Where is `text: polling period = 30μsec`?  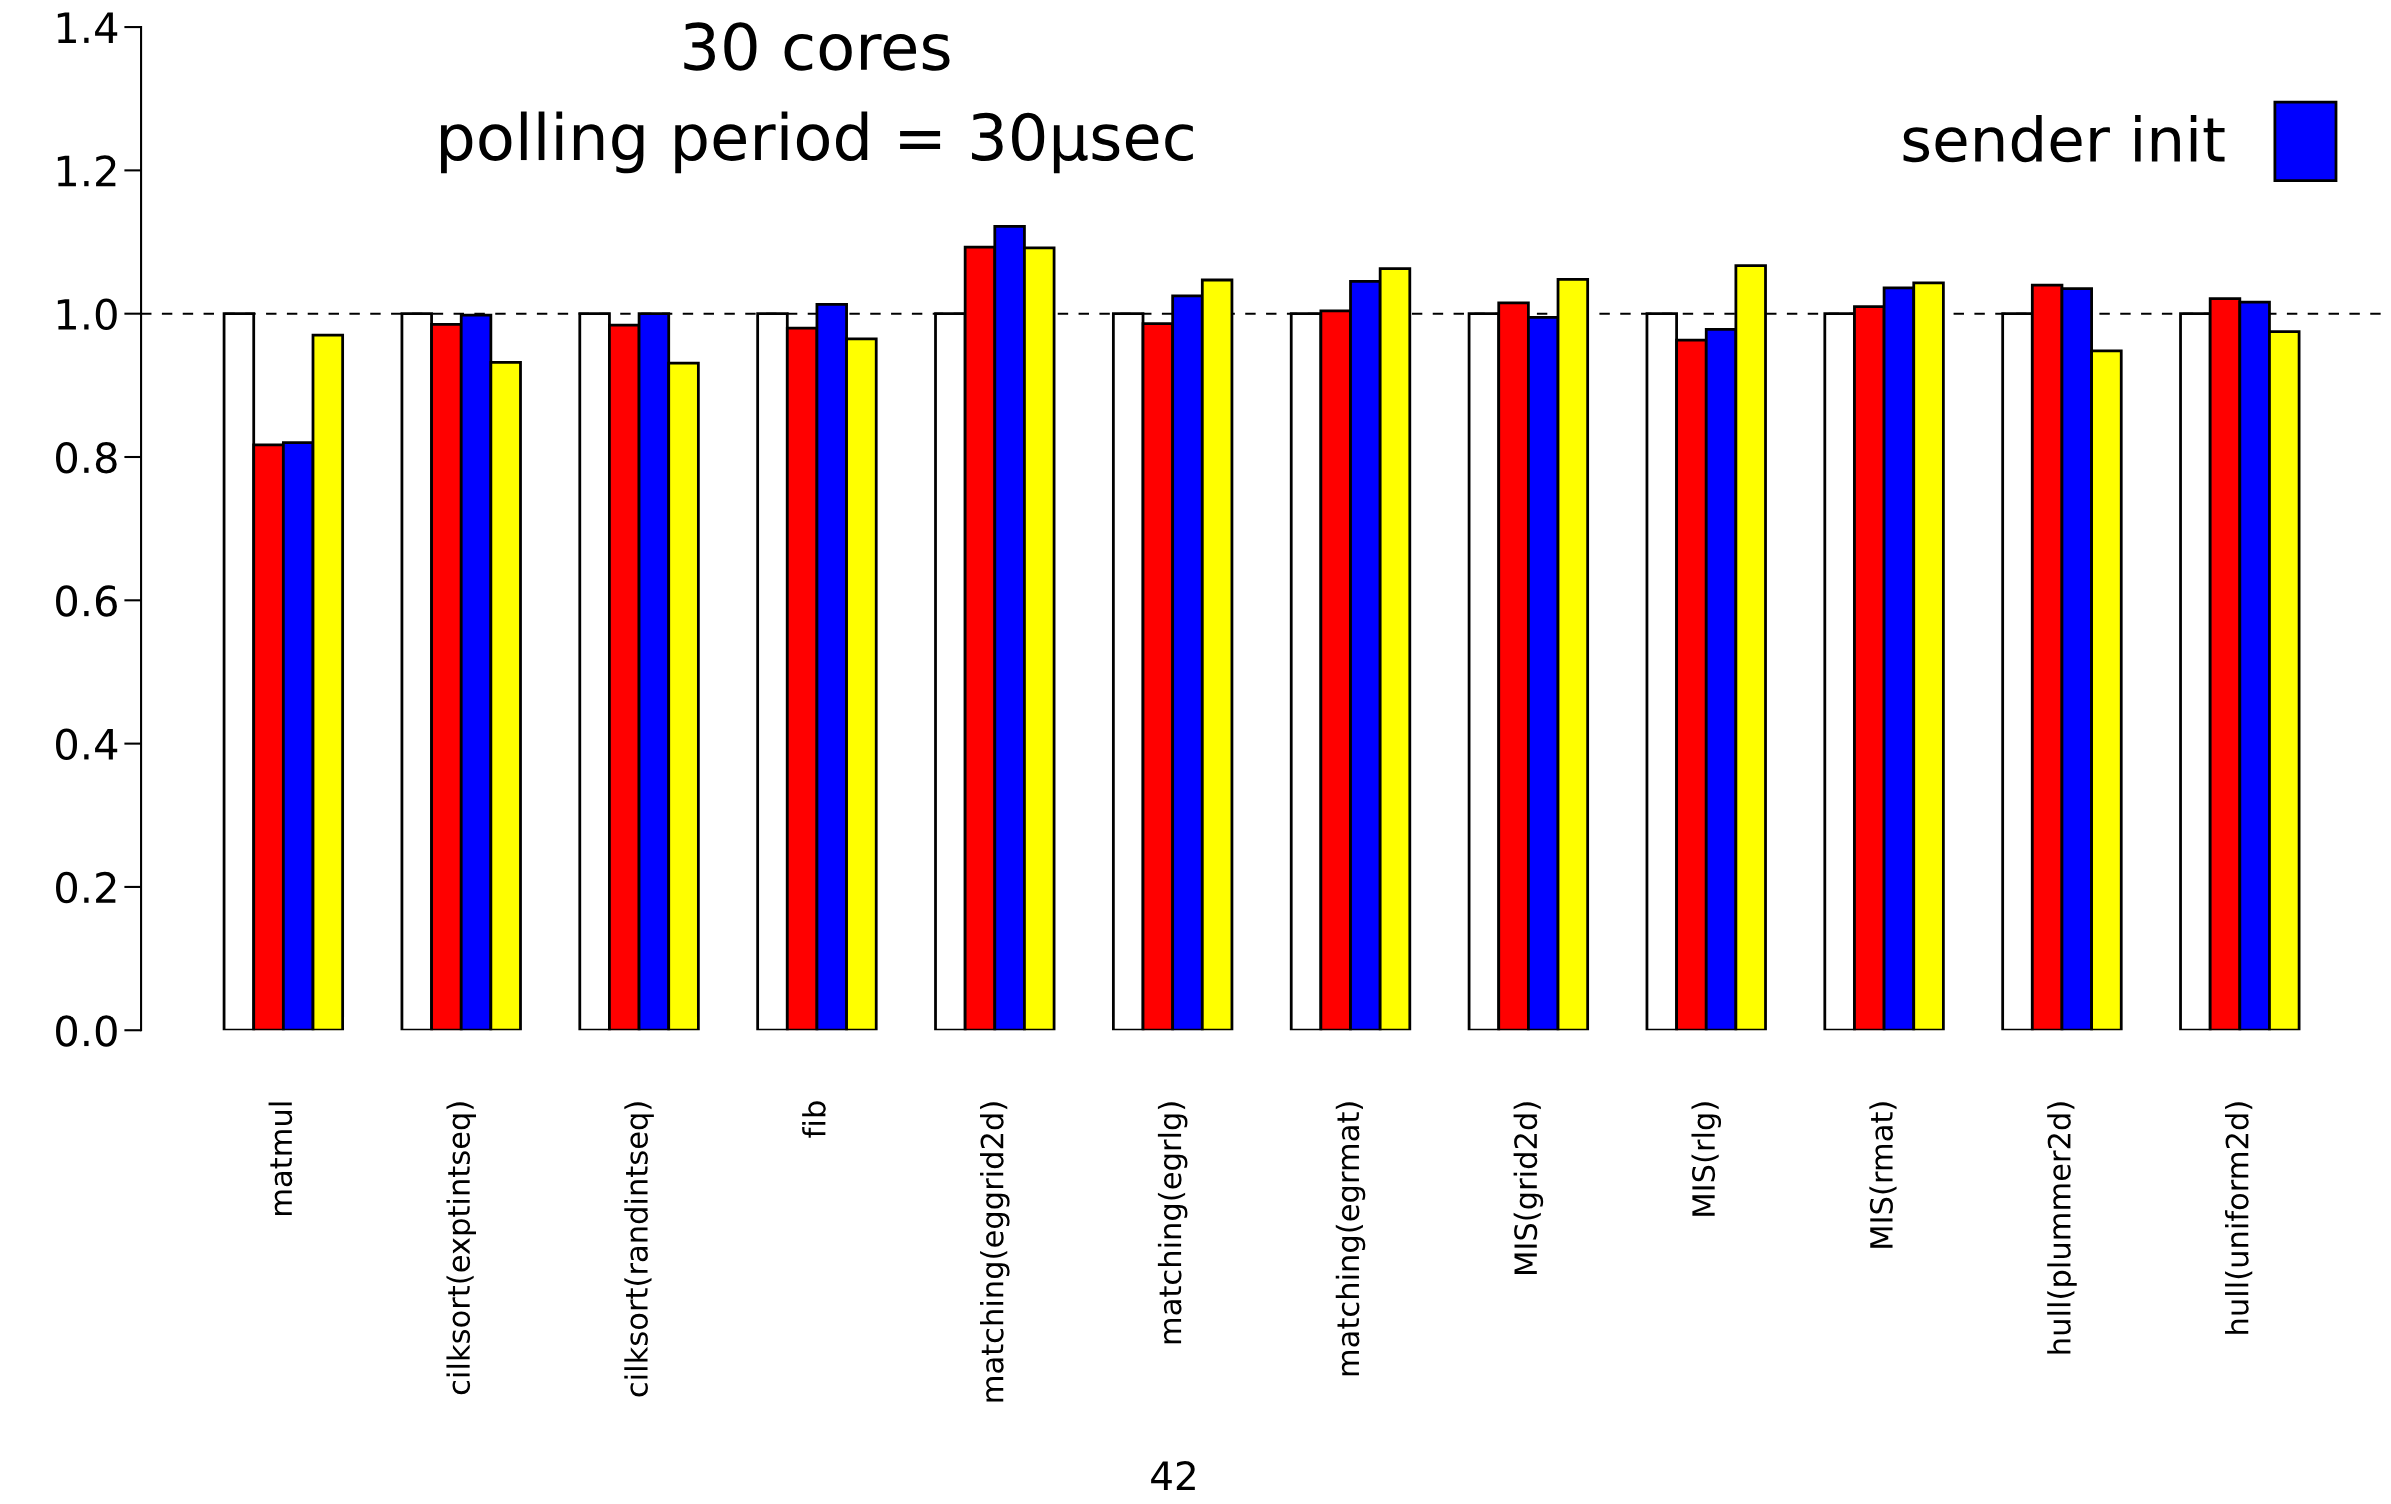 text: polling period = 30μsec is located at coordinates (817, 142).